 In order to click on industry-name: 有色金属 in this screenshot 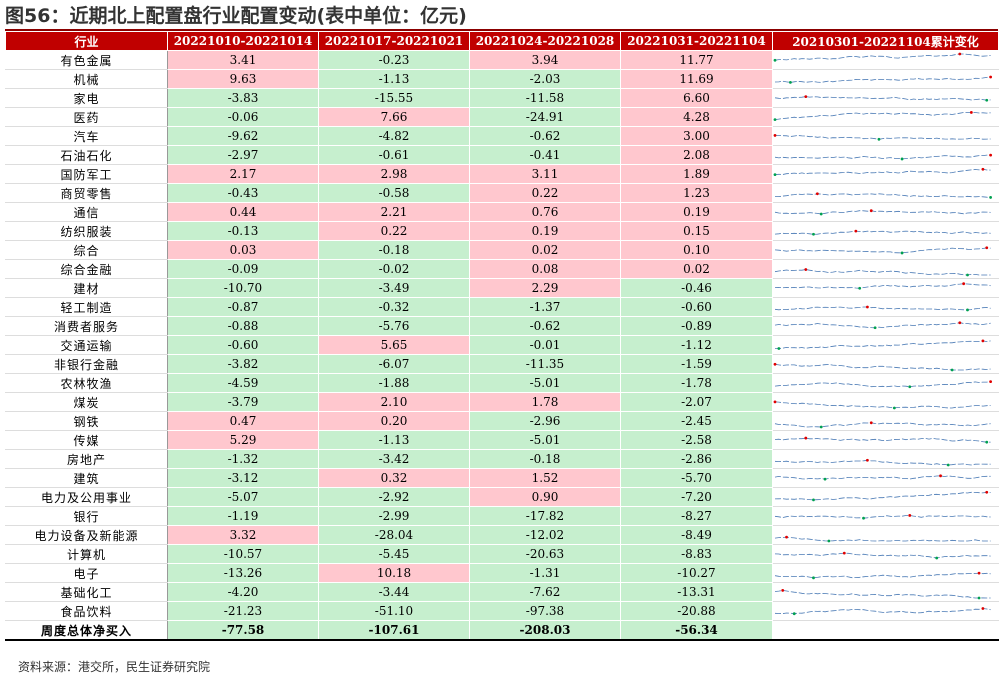, I will do `click(86, 60)`.